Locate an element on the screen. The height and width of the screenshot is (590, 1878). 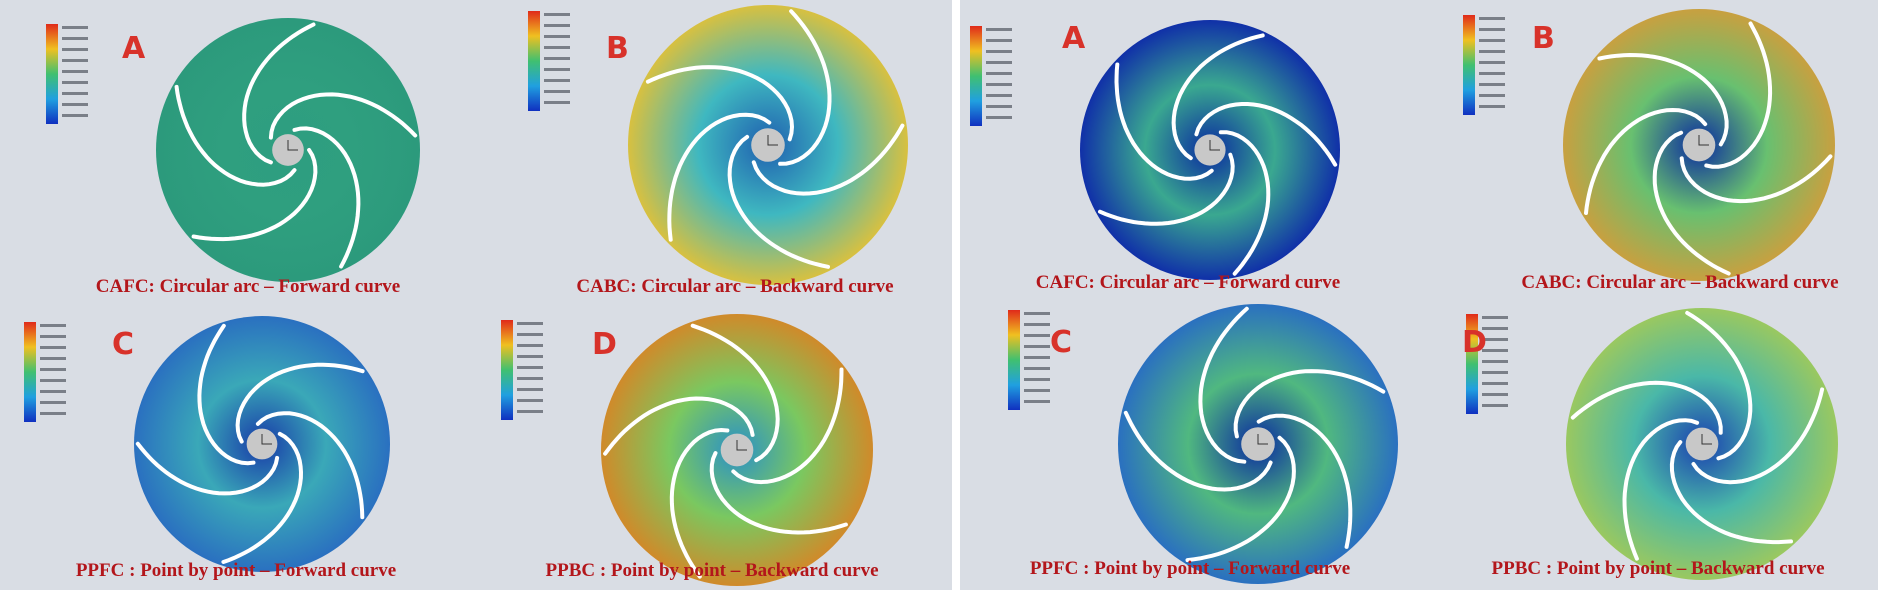
impeller-panel: A CAFC: Circular arc – Forward curve is located at coordinates (233, 157).